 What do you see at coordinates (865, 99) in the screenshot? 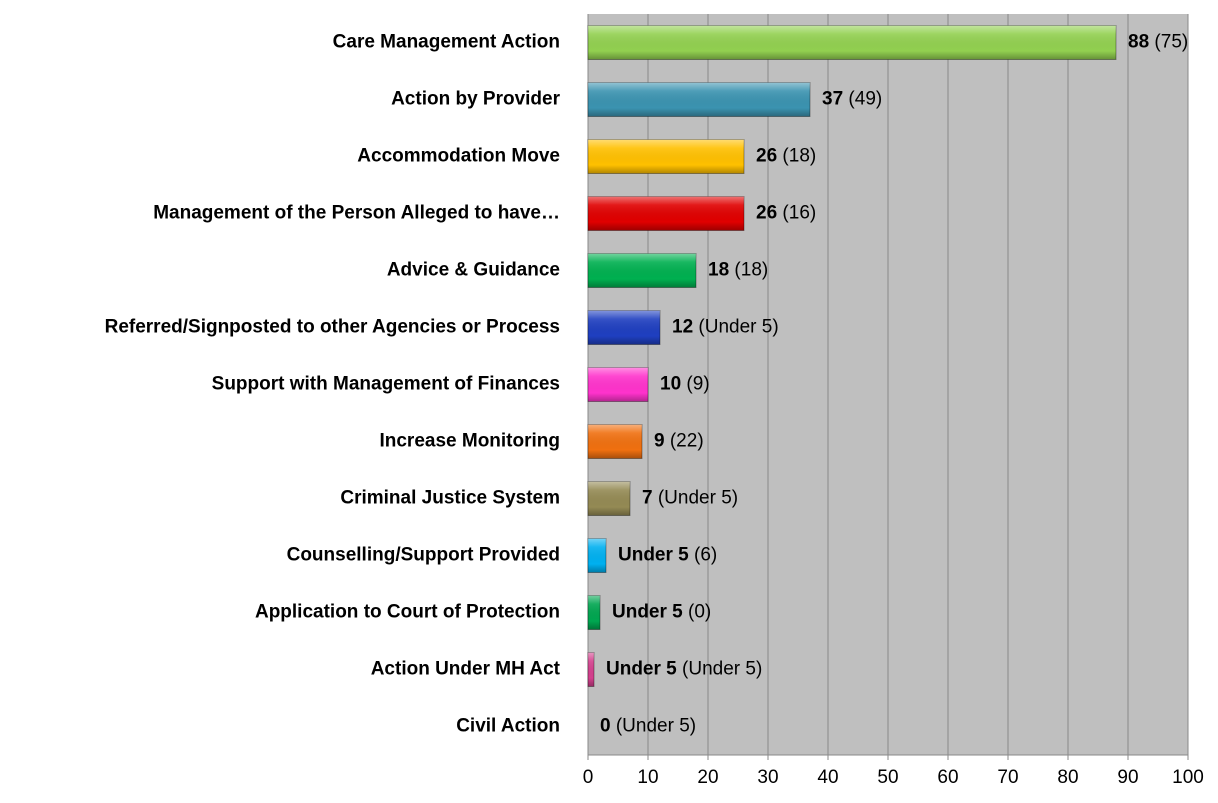
I see `value-label-comparison: (49)` at bounding box center [865, 99].